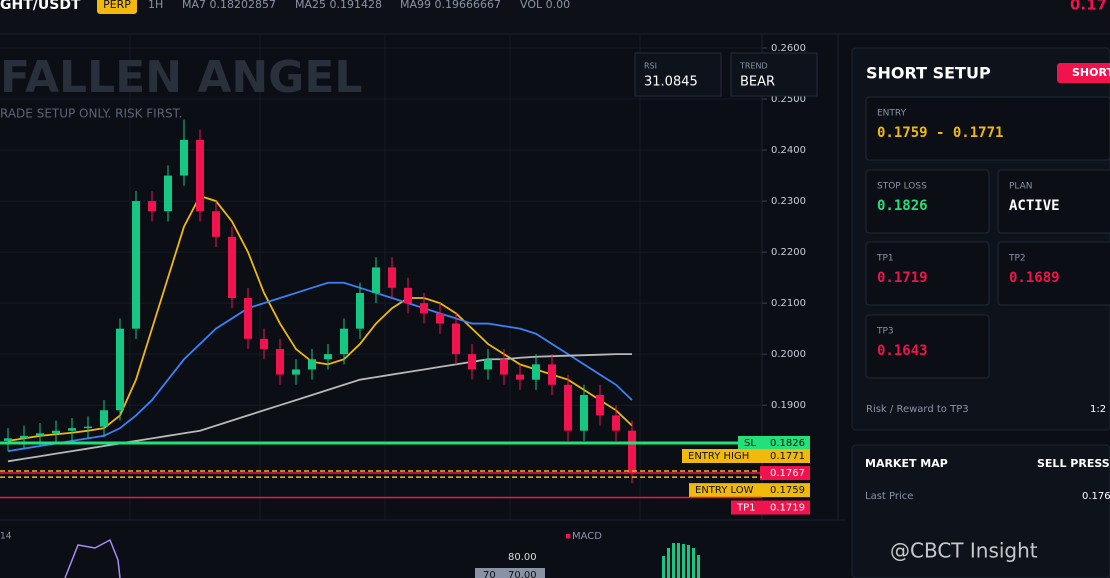 This screenshot has width=1110, height=578. Describe the element at coordinates (788, 99) in the screenshot. I see `y-tick-label: 0.2500` at that location.